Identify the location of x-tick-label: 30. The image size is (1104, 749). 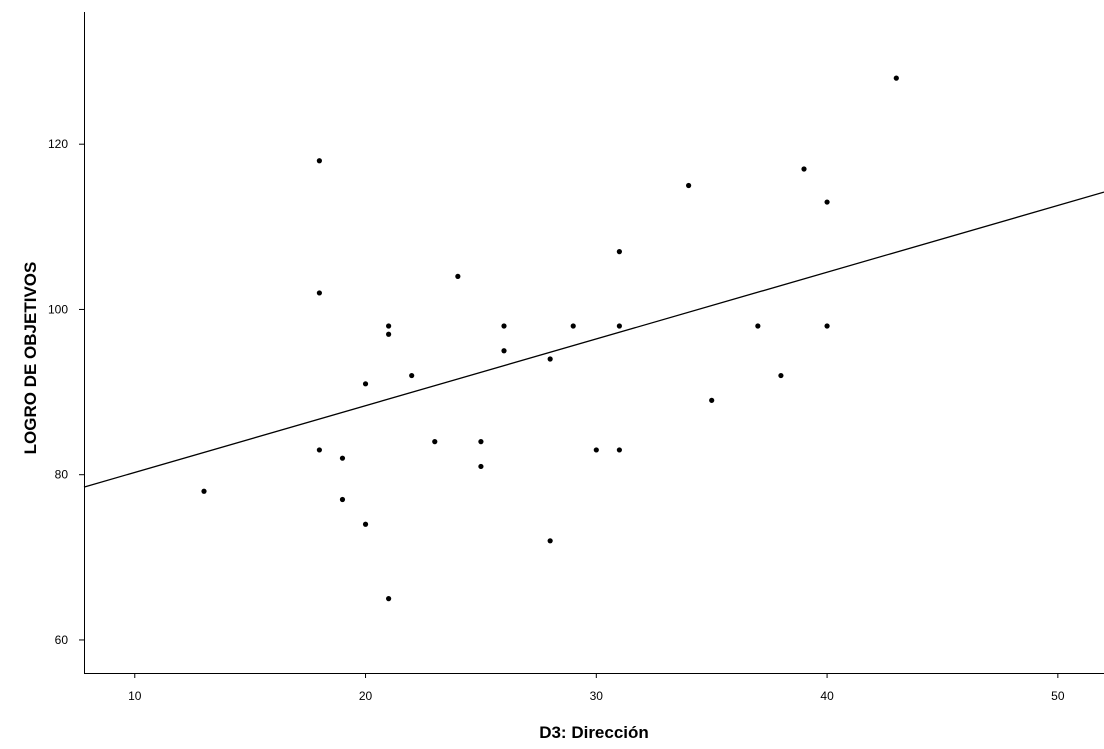
(597, 696).